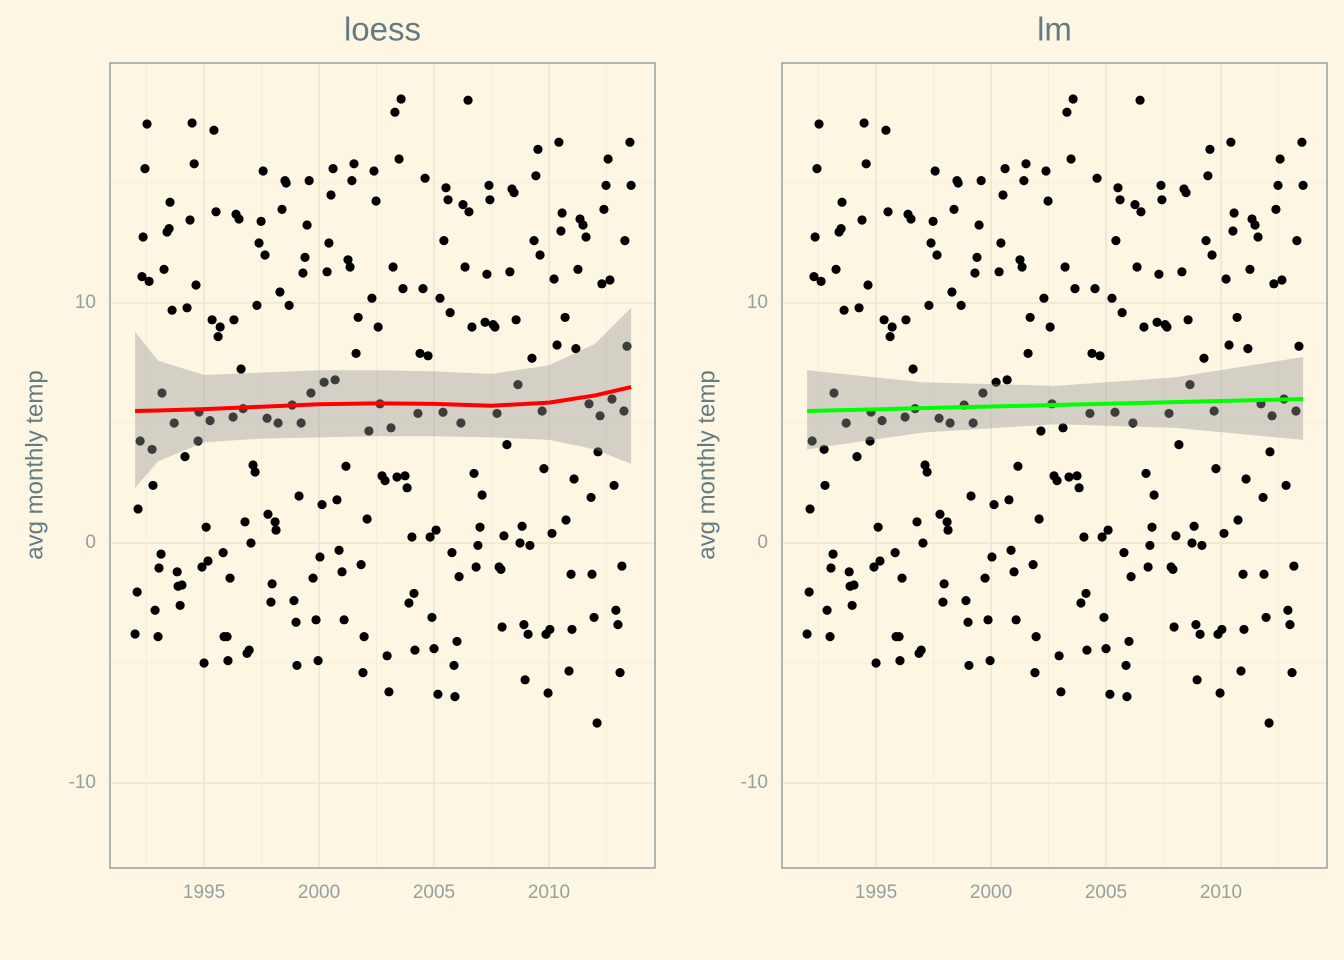  Describe the element at coordinates (434, 892) in the screenshot. I see `x-tick-label: 2005` at that location.